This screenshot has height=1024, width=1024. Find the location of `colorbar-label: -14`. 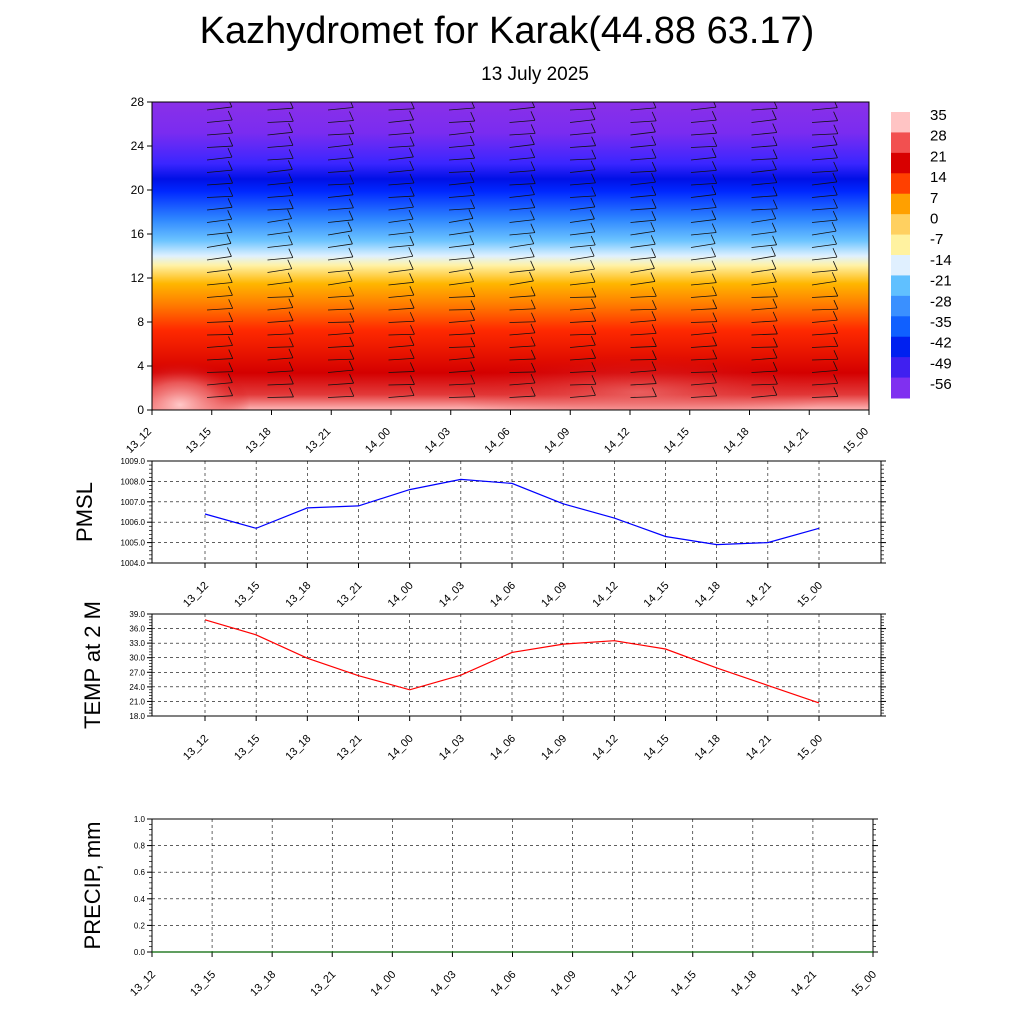

colorbar-label: -14 is located at coordinates (941, 260).